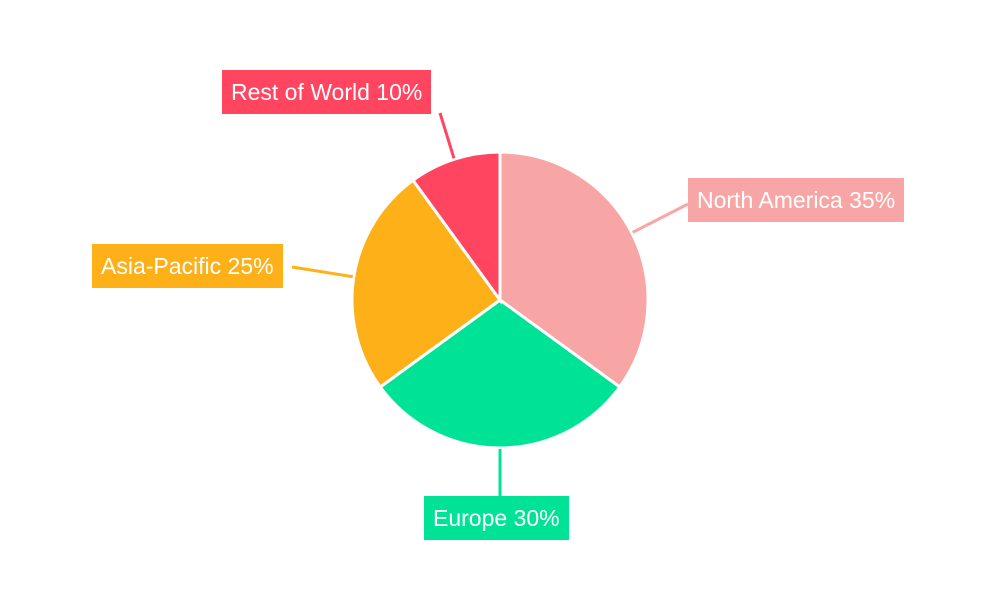 The height and width of the screenshot is (600, 1000). I want to click on data-label: North America 35%, so click(796, 200).